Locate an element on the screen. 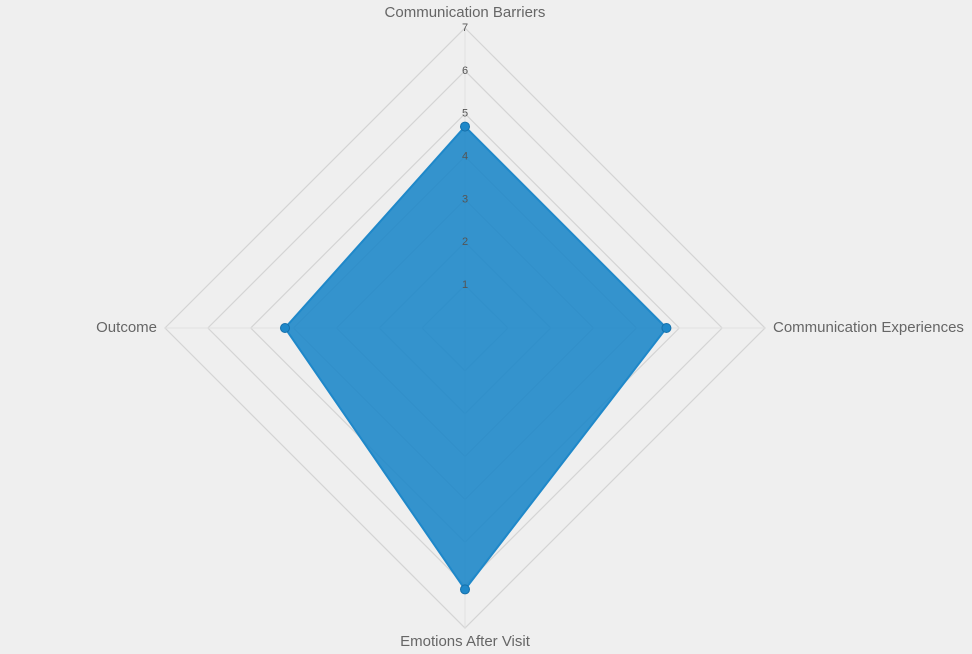 The height and width of the screenshot is (654, 972). tick-label: 1 is located at coordinates (465, 285).